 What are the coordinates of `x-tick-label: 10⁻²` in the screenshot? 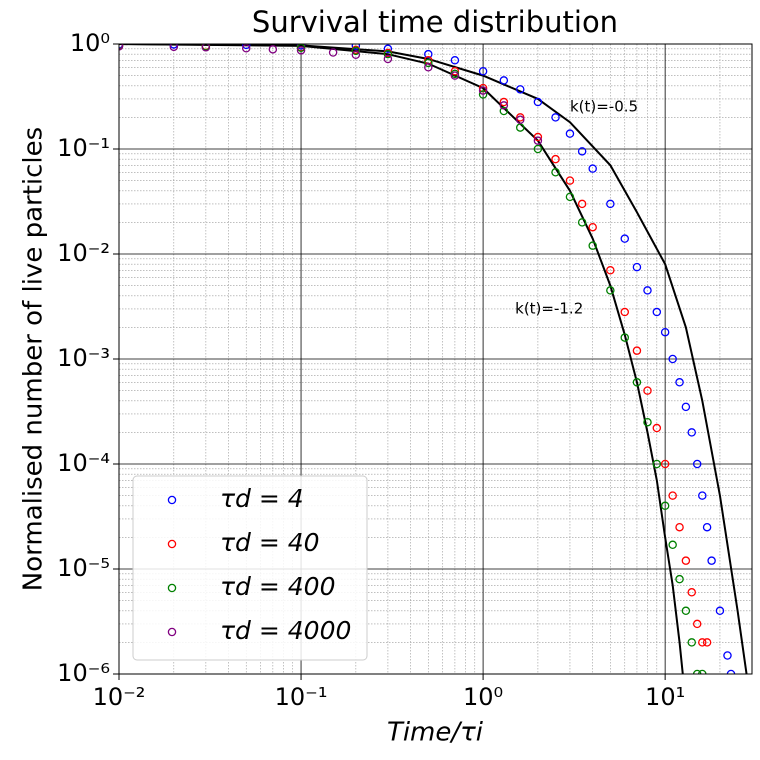 It's located at (119, 697).